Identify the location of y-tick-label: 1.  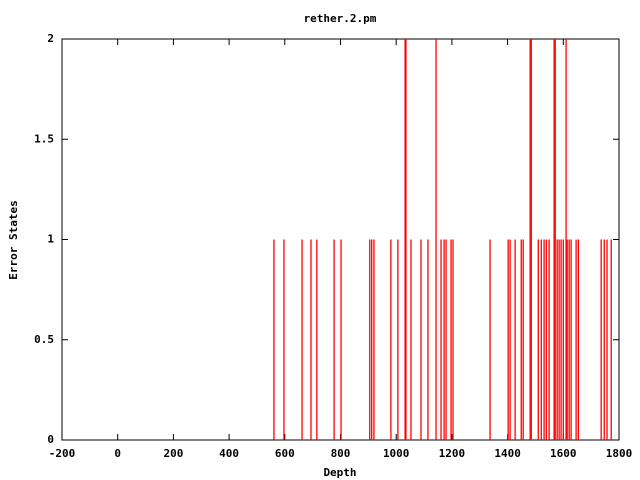
(50, 239).